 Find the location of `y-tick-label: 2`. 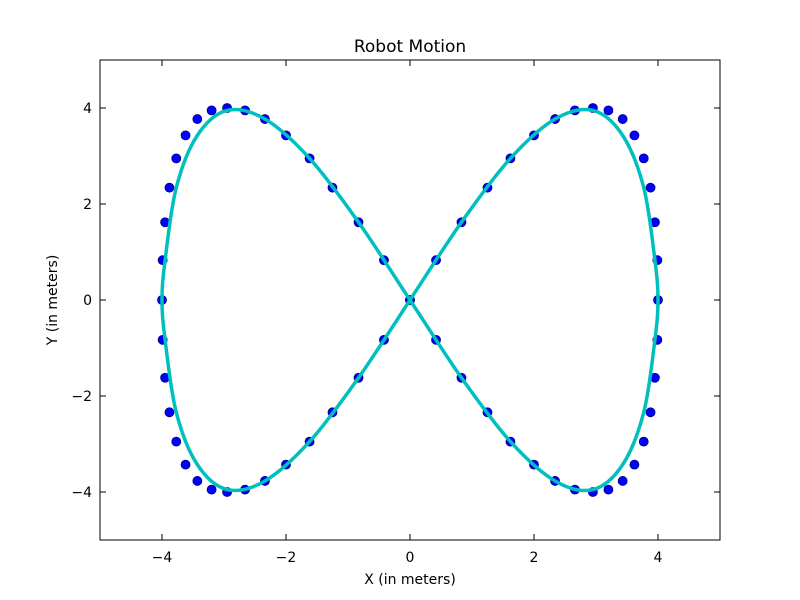

y-tick-label: 2 is located at coordinates (87, 205).